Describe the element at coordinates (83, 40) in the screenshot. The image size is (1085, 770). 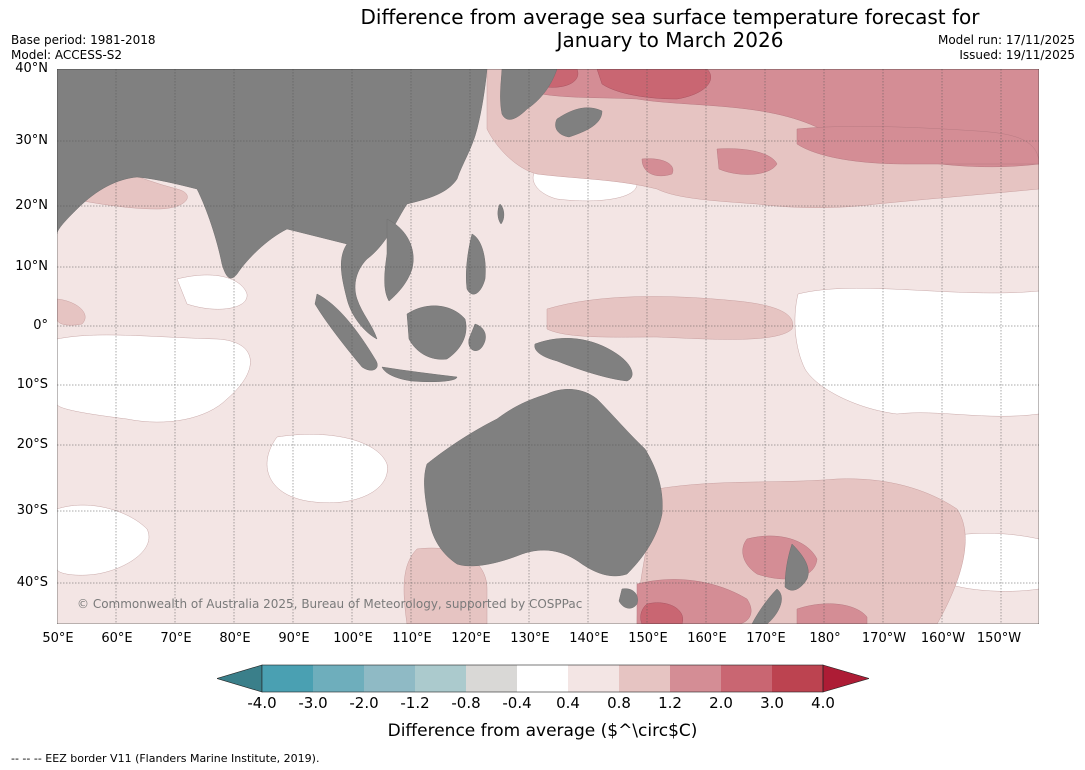
I see `base-period-label: Base period: 1981-2018` at that location.